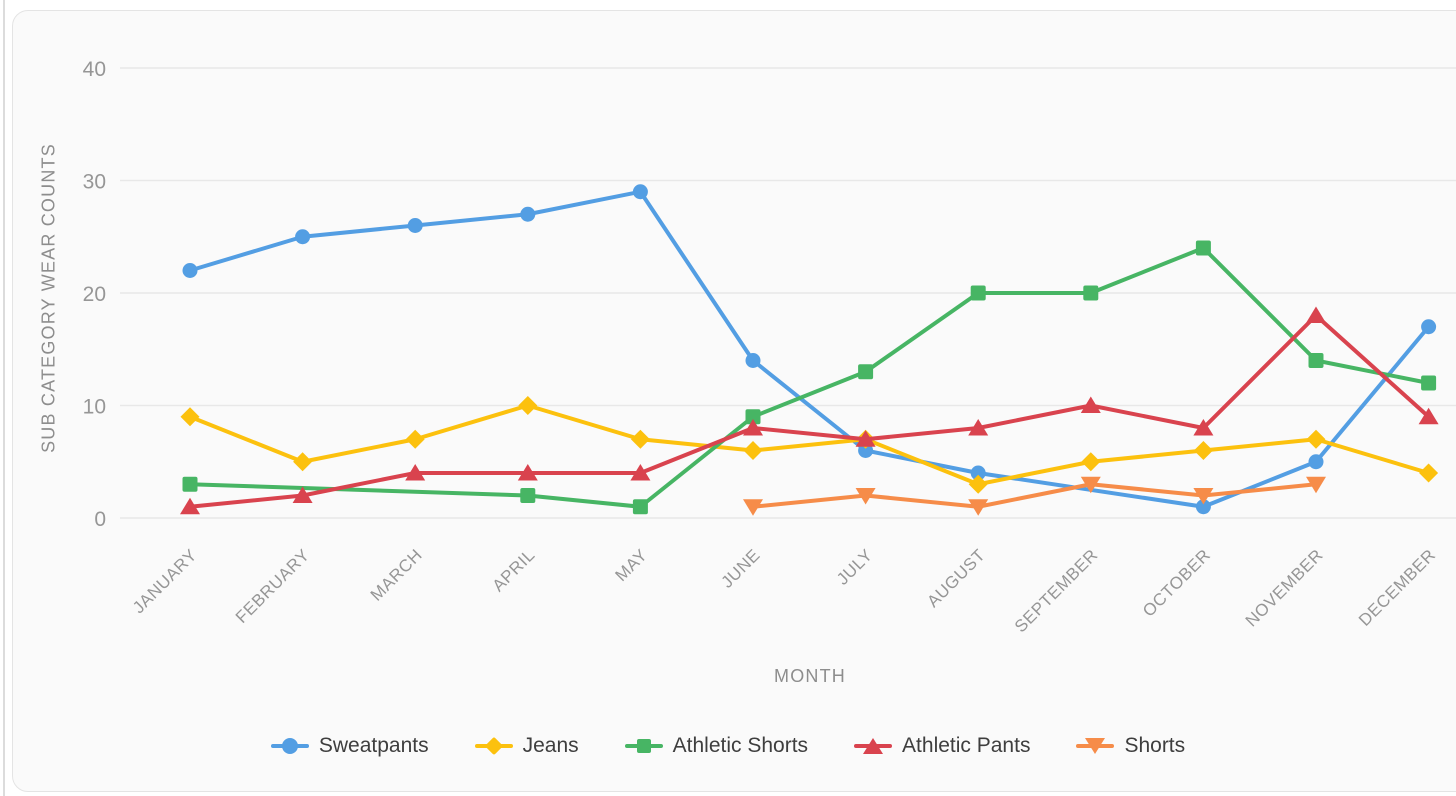 Image resolution: width=1456 pixels, height=796 pixels. I want to click on triangle-up-icon, so click(873, 746).